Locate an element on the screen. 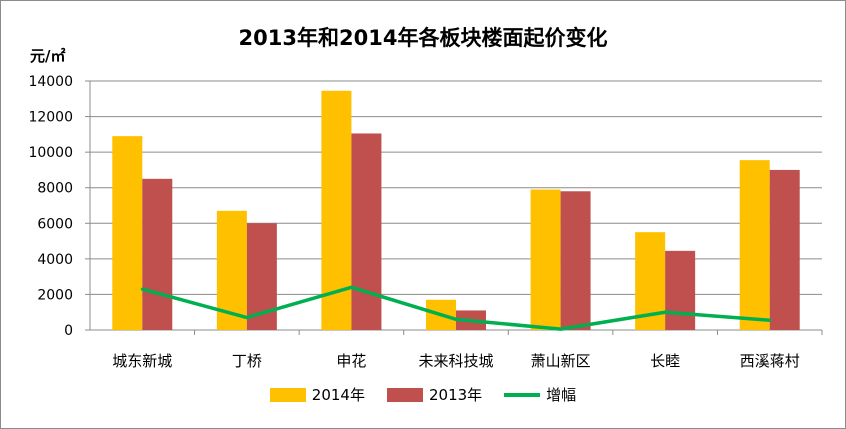 The width and height of the screenshot is (846, 429). legend-item: 2013年 is located at coordinates (434, 394).